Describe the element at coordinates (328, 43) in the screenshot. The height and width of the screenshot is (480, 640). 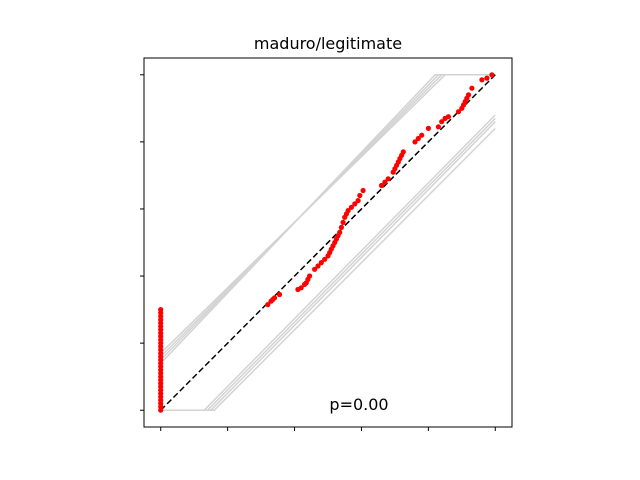
I see `chart-title: maduro/legitimate` at that location.